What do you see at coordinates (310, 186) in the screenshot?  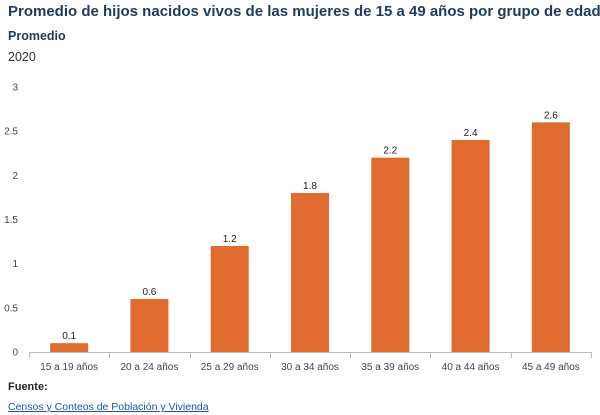 I see `data-label: 1.8` at bounding box center [310, 186].